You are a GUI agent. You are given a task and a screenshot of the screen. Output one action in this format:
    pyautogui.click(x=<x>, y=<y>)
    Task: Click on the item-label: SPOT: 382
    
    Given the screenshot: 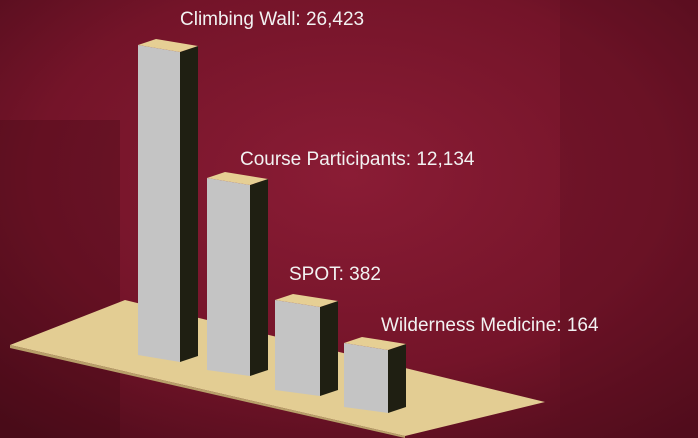 What is the action you would take?
    pyautogui.click(x=335, y=274)
    